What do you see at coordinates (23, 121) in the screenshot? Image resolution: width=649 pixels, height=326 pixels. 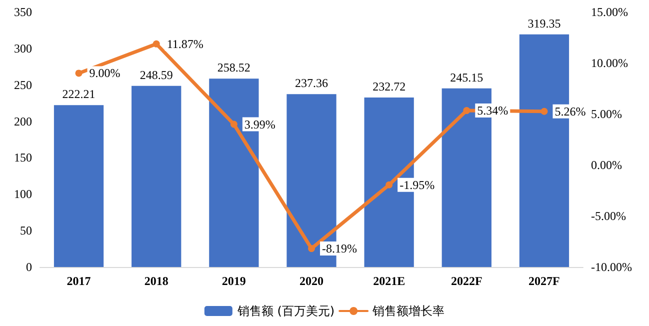 I see `y-tick-label: 200` at bounding box center [23, 121].